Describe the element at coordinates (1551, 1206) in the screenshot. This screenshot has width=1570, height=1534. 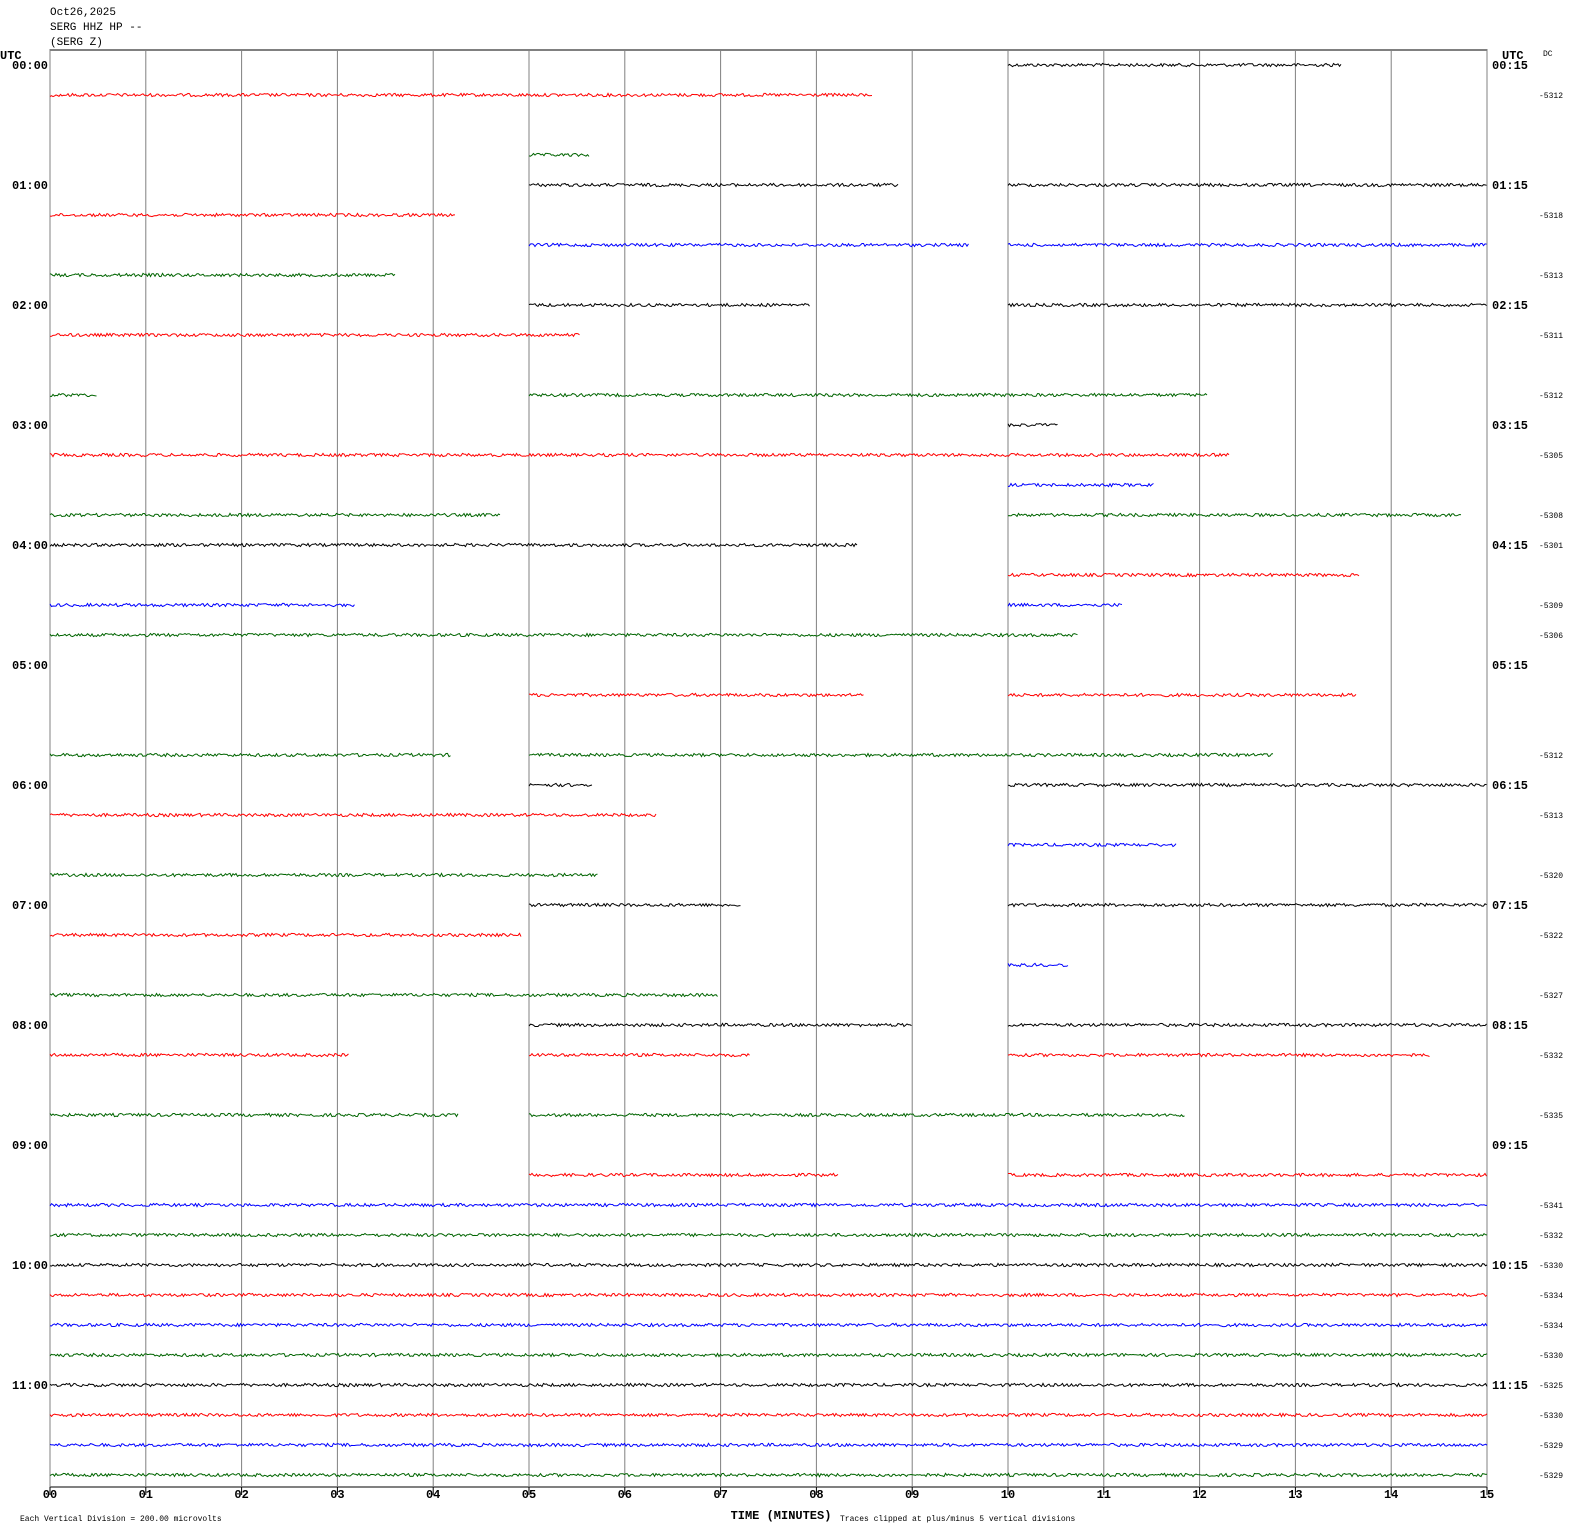
I see `dc-offset: -5341` at that location.